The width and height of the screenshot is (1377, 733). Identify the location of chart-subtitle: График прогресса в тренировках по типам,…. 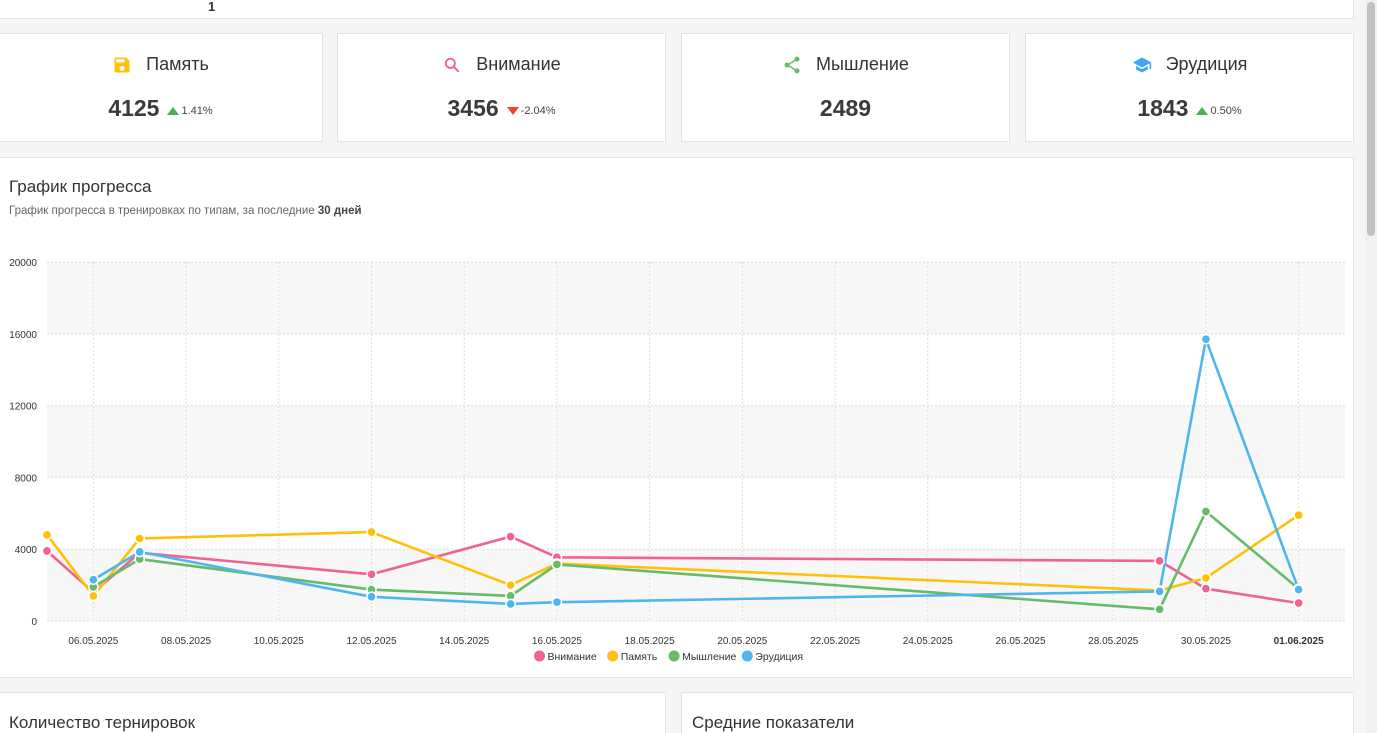
(185, 211).